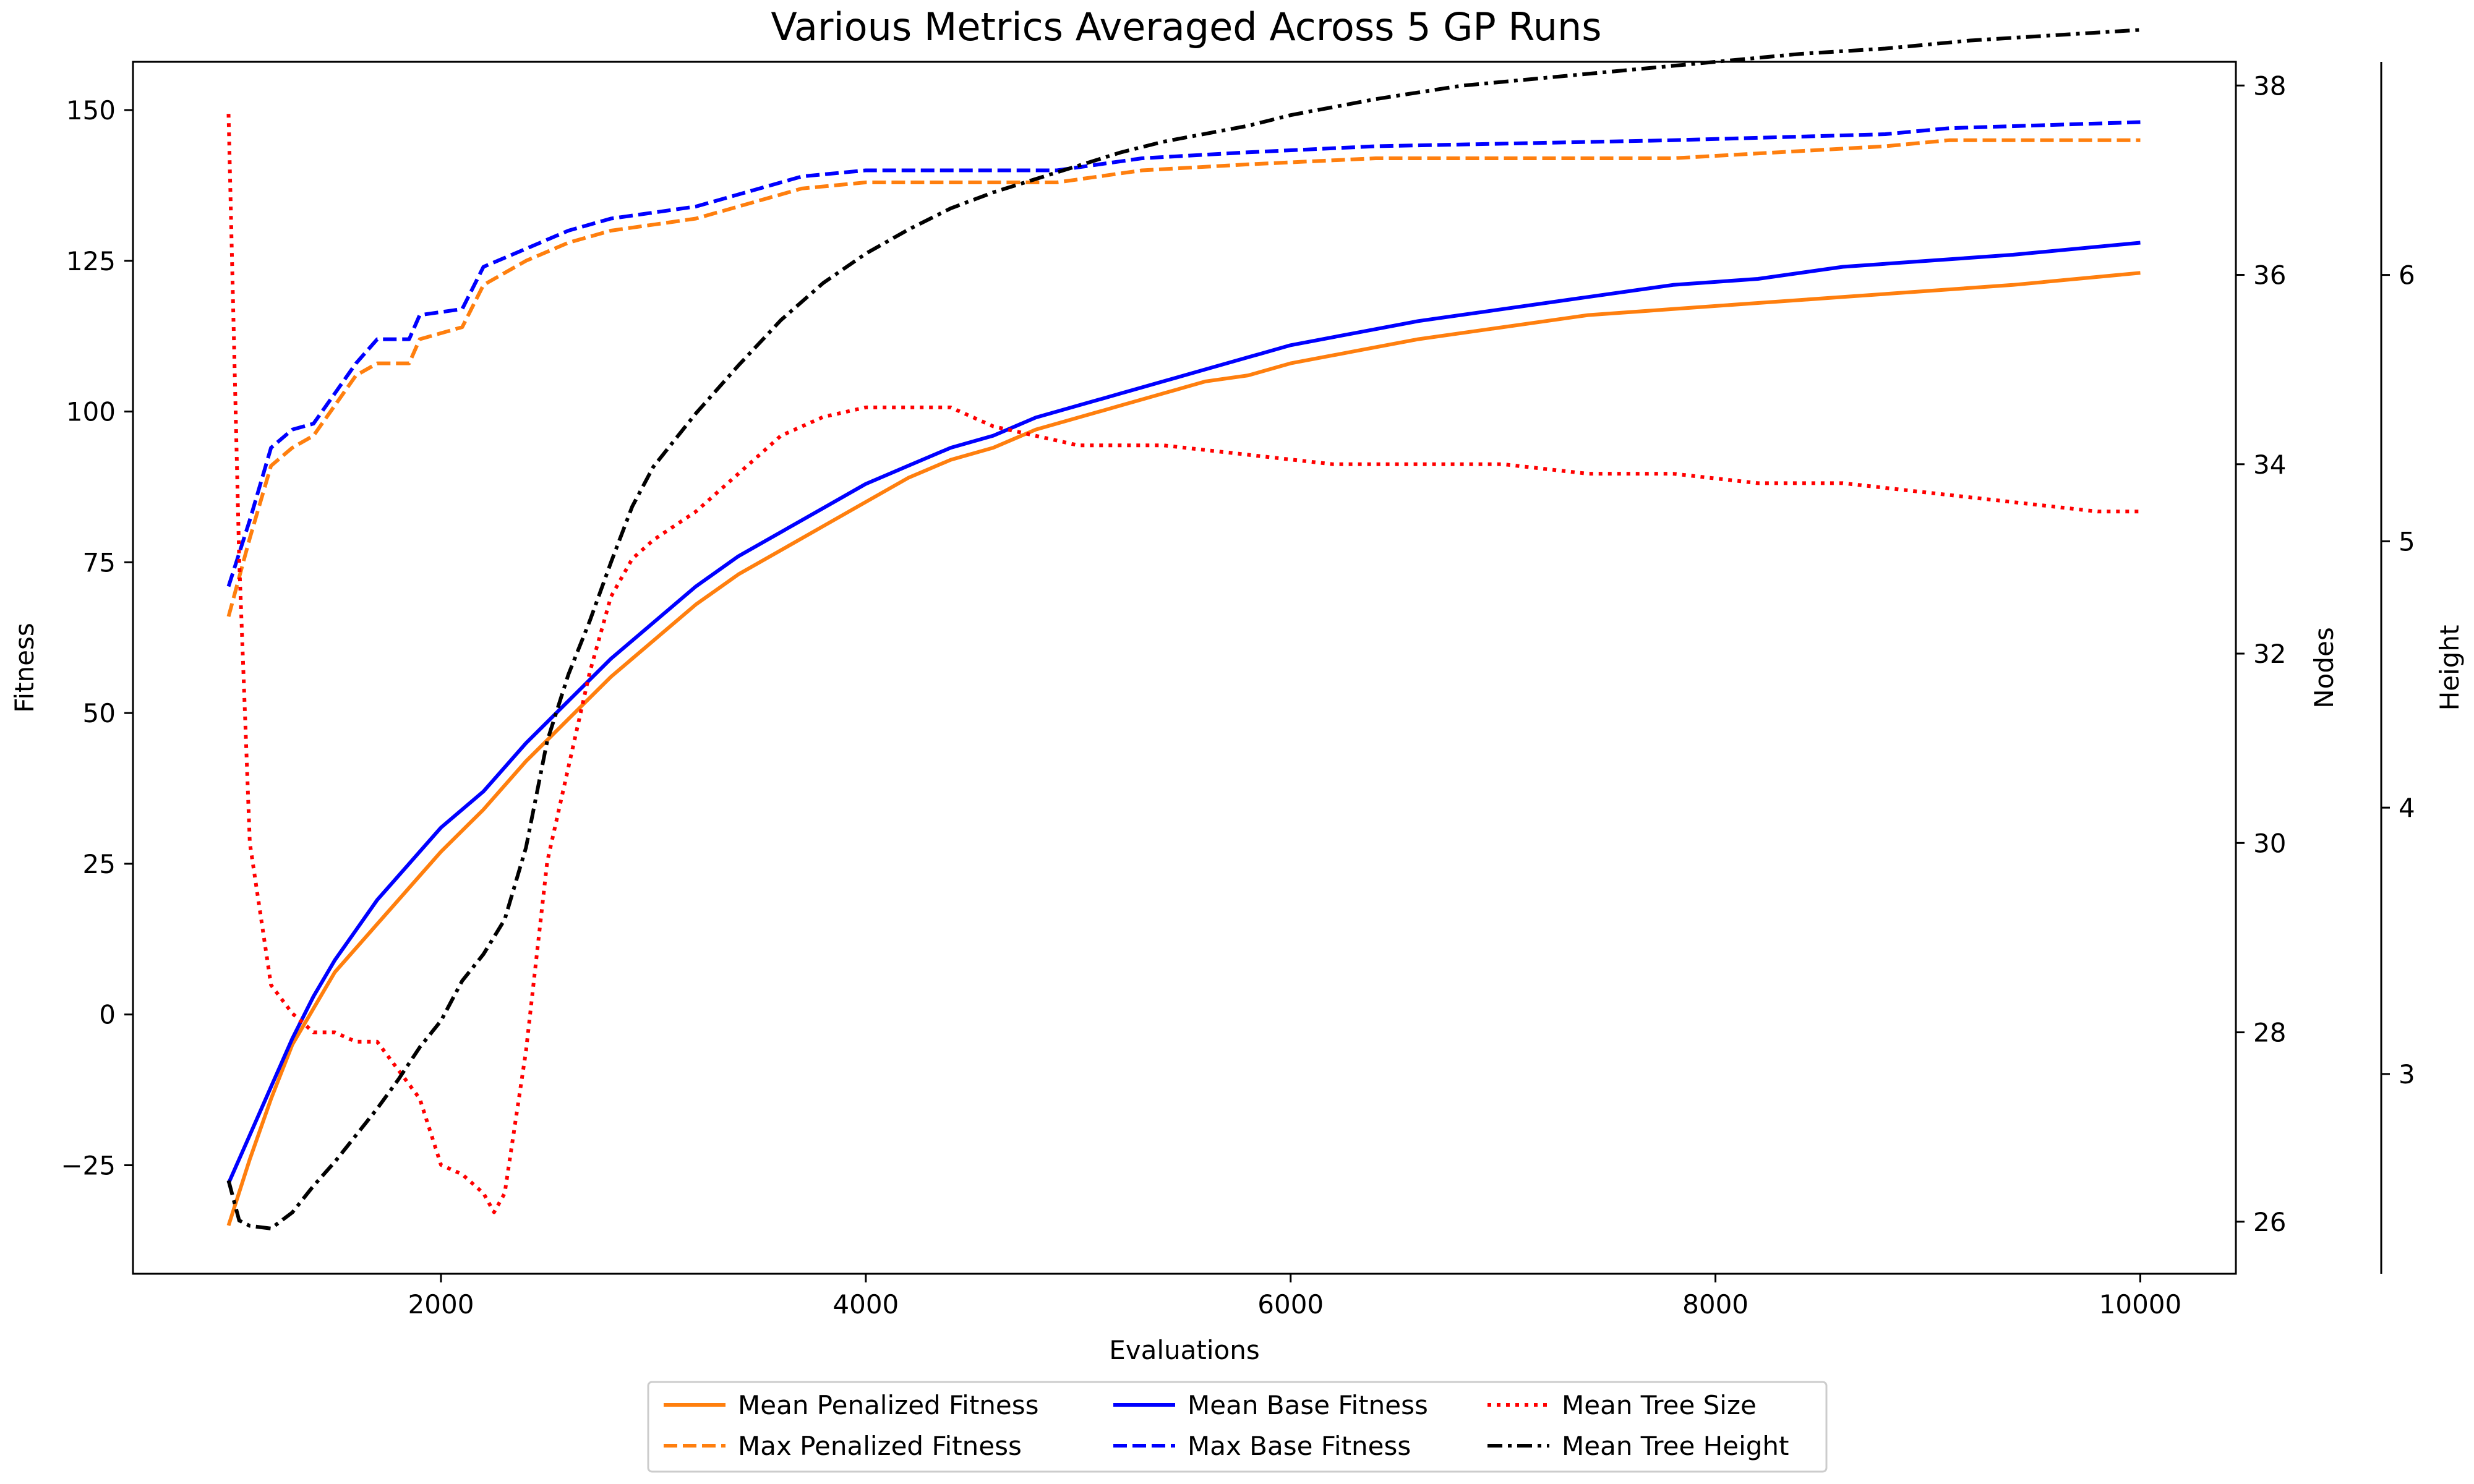 This screenshot has width=2474, height=1484. What do you see at coordinates (91, 412) in the screenshot?
I see `fitness-tick-label: 100` at bounding box center [91, 412].